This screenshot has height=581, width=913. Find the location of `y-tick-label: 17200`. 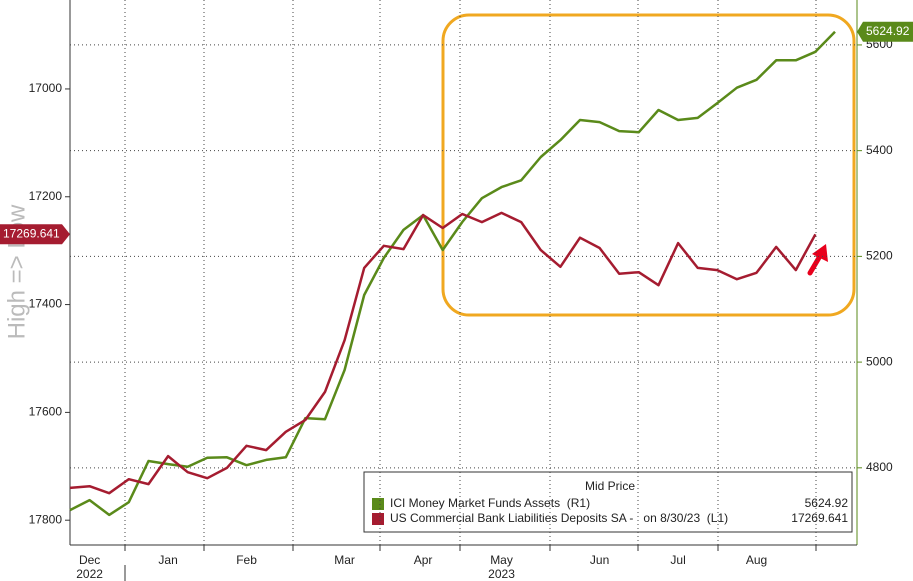

y-tick-label: 17200 is located at coordinates (46, 196).